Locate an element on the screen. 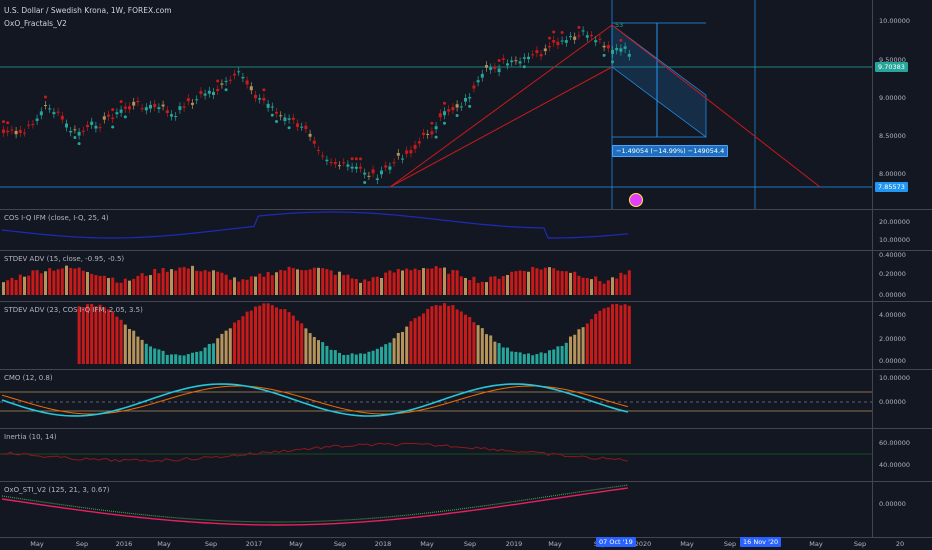  price-tick: 10.00000 is located at coordinates (895, 21).